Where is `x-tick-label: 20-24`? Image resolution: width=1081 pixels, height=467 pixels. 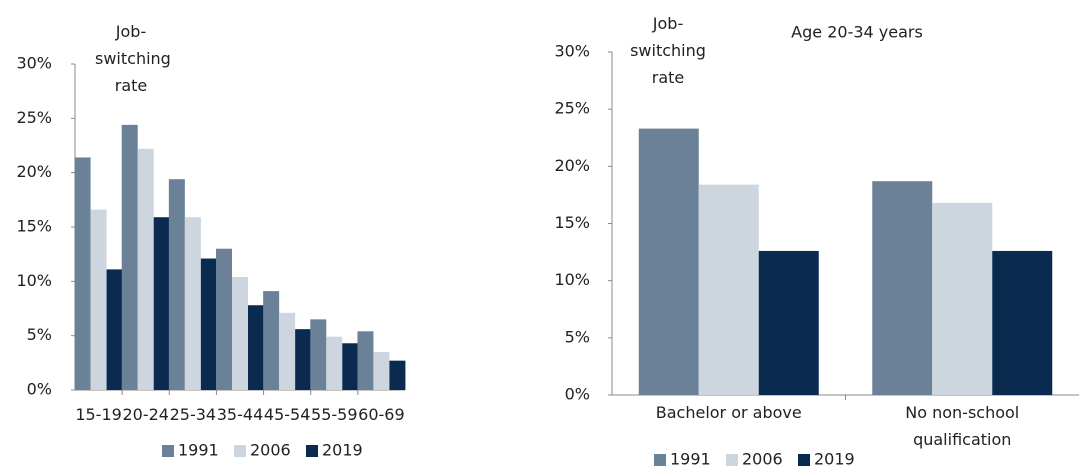 x-tick-label: 20-24 is located at coordinates (145, 414).